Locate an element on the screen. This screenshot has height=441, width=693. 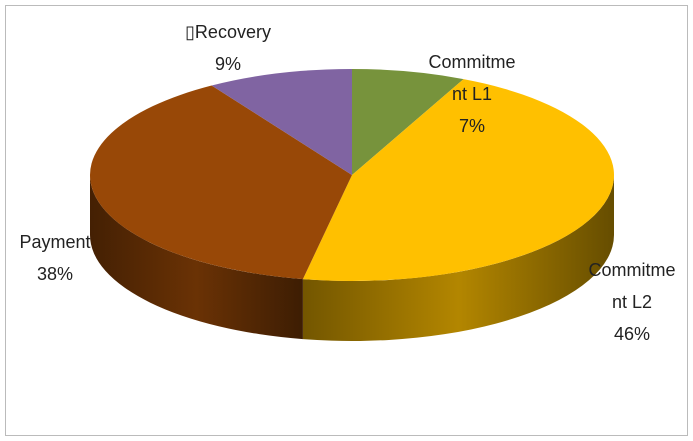
category-label: Commitment L2 is located at coordinates (632, 286).